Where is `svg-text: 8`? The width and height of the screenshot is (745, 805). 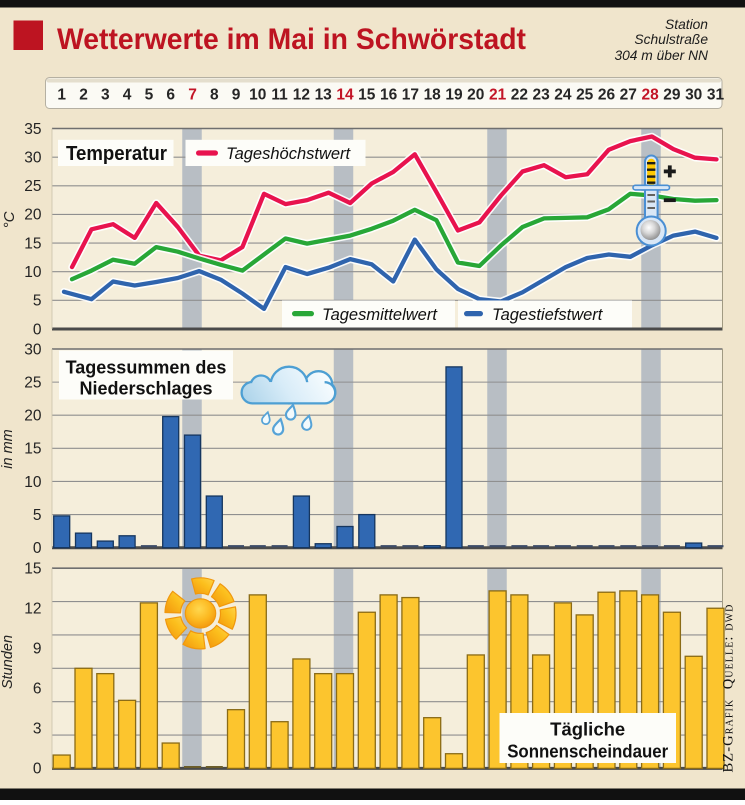 svg-text: 8 is located at coordinates (214, 95).